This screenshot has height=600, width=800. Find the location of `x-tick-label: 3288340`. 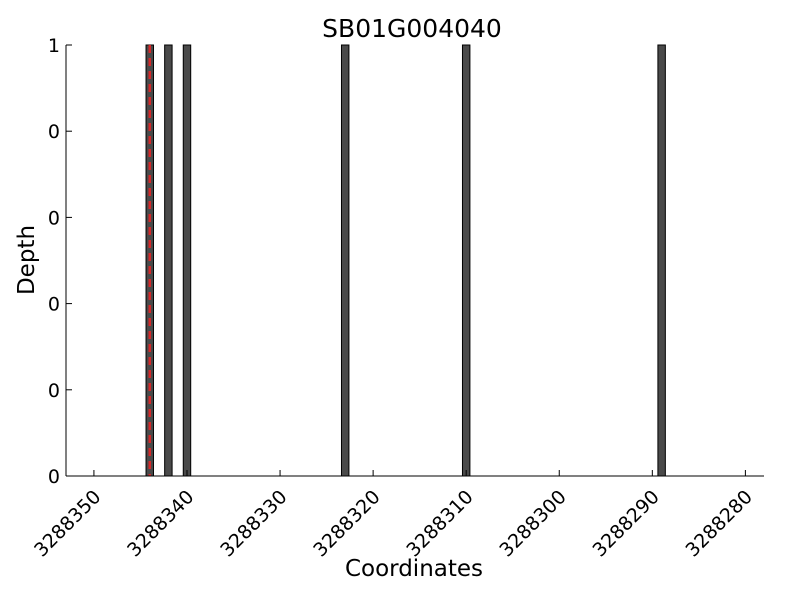

x-tick-label: 3288340 is located at coordinates (160, 523).